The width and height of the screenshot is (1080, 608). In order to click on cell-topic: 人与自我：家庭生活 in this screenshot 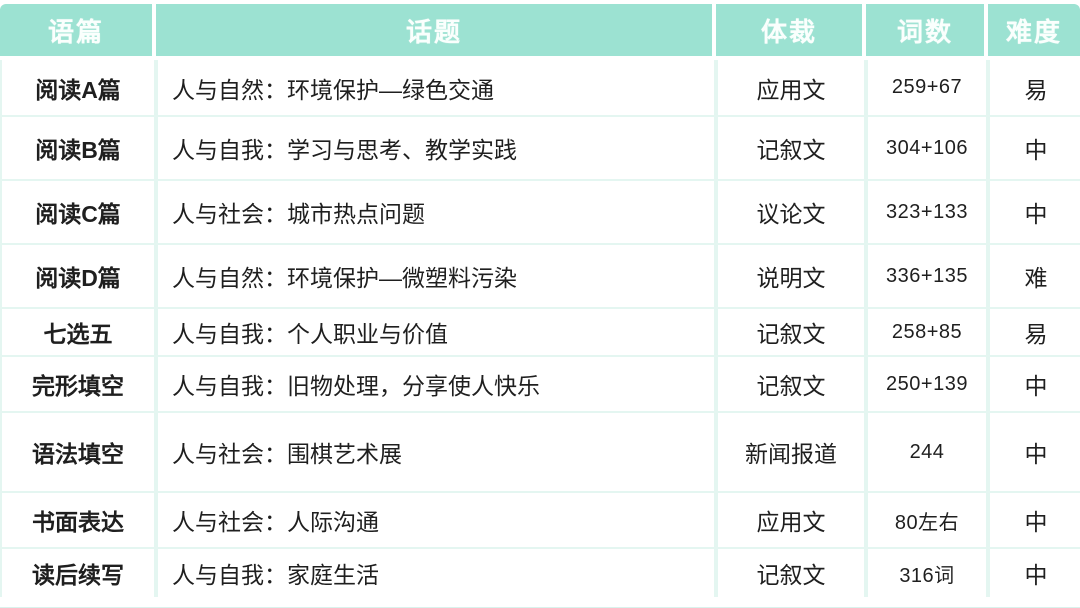, I will do `click(436, 573)`.